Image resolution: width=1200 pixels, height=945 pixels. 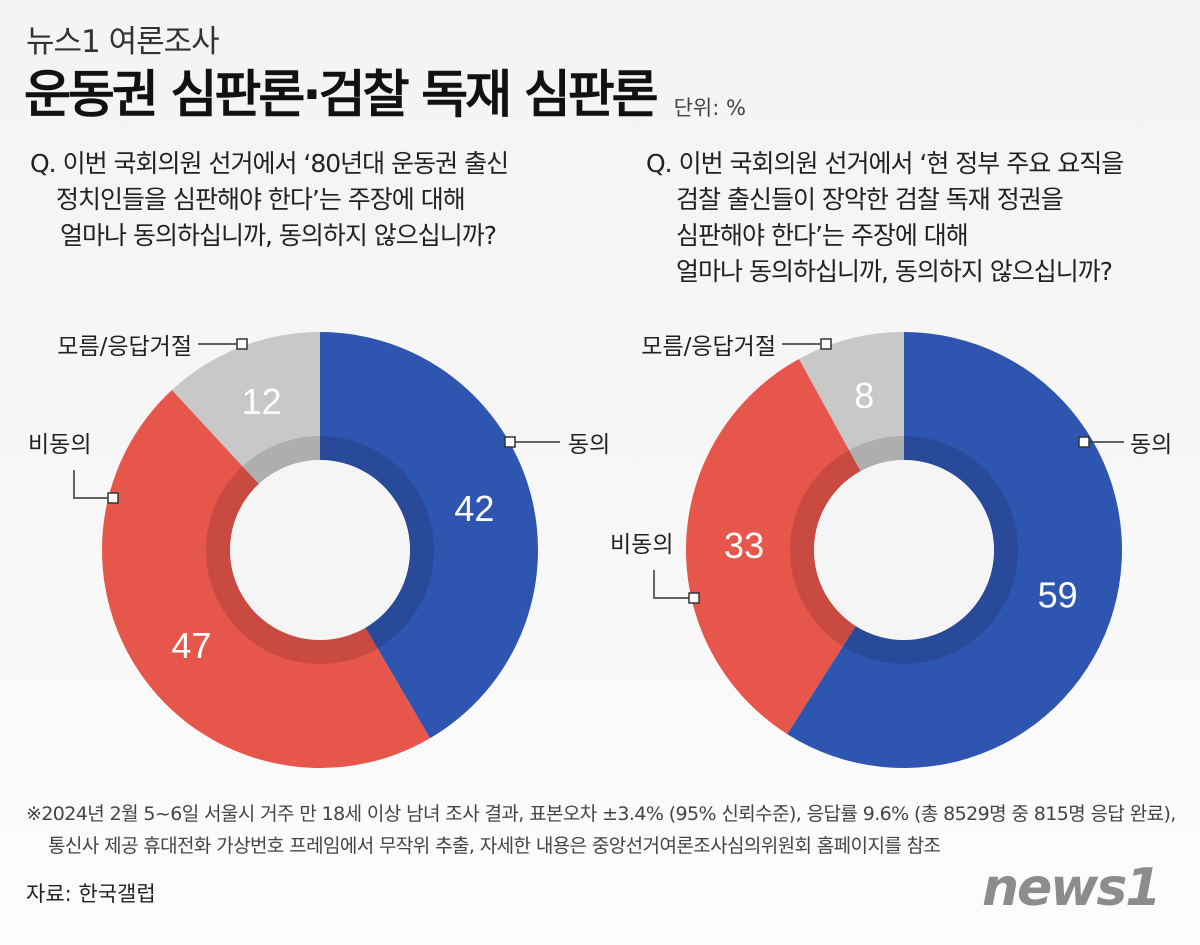 What do you see at coordinates (278, 235) in the screenshot?
I see `question-1-line: 얼마나 동의하십니까, 동의하지 않으십니까?` at bounding box center [278, 235].